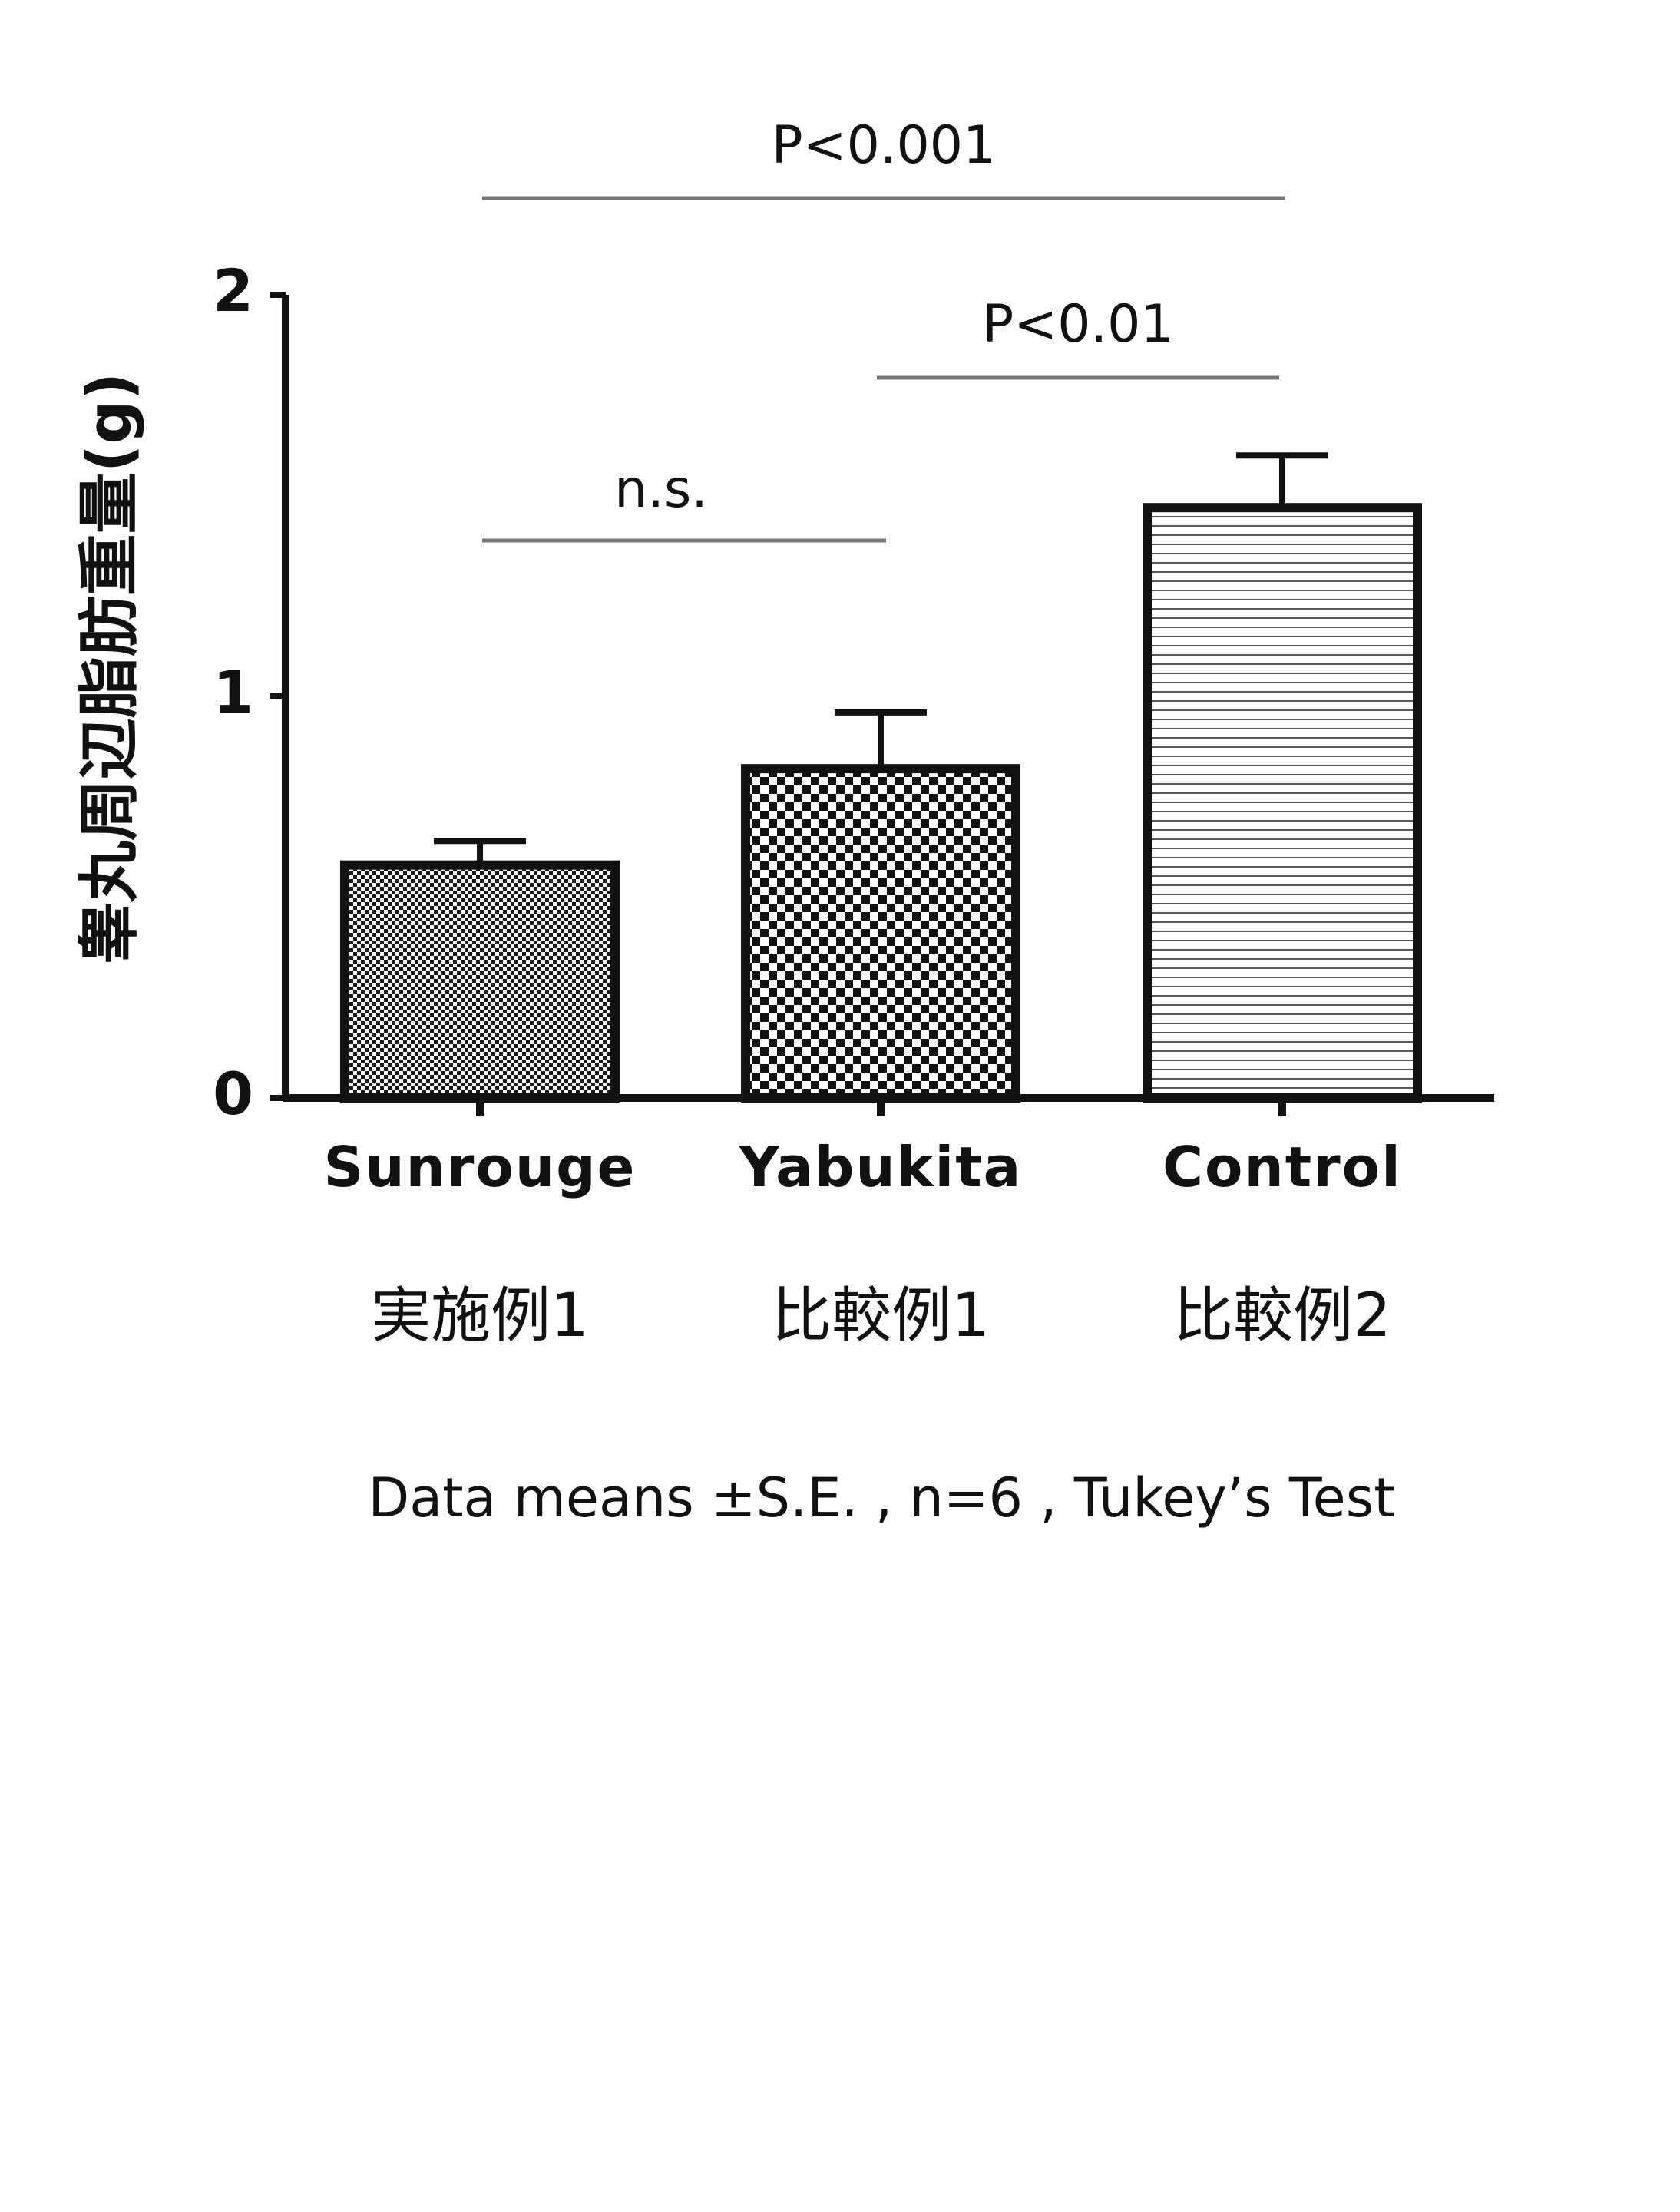 This screenshot has height=2212, width=1680. I want to click on category-sublabel: 実施例1, so click(480, 1316).